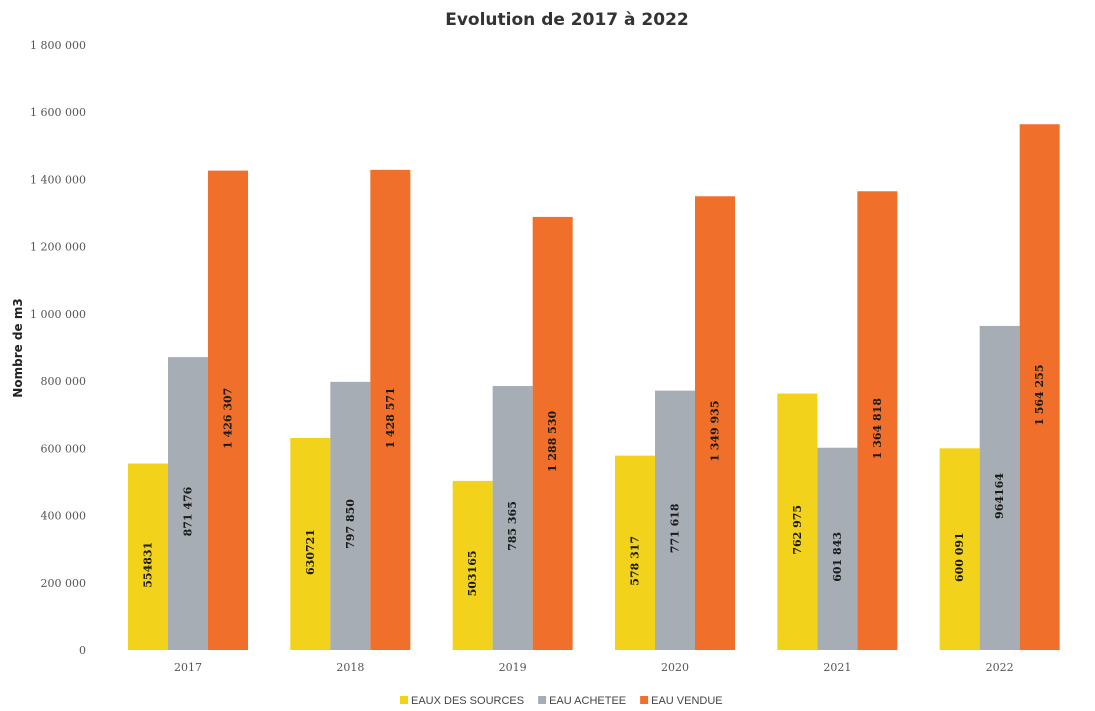  I want to click on bar-group-2020: 578 317 771 618 1 349 935, so click(675, 423).